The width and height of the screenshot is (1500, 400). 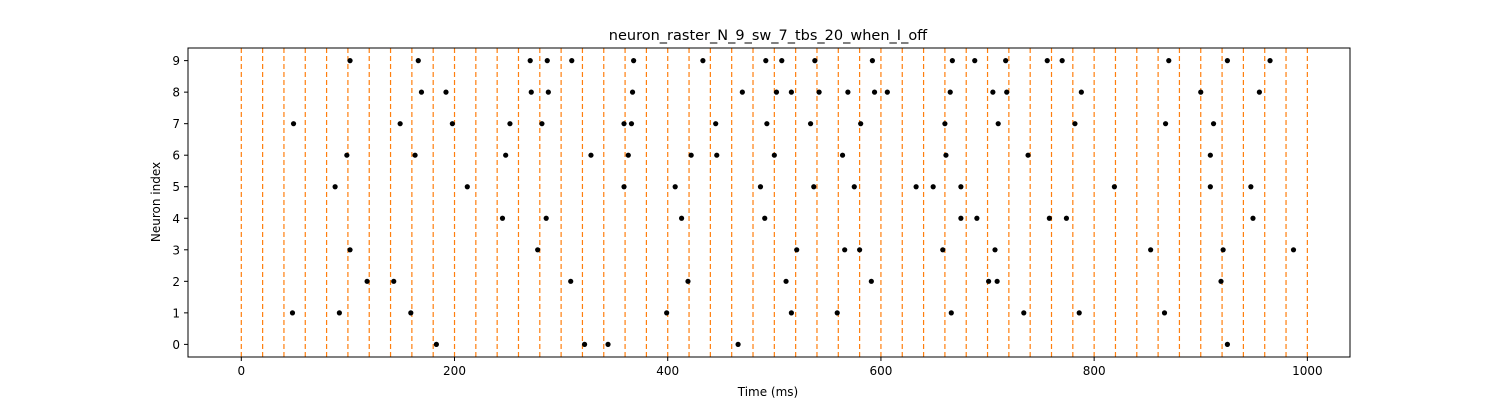 What do you see at coordinates (176, 61) in the screenshot?
I see `y-tick-label: 9` at bounding box center [176, 61].